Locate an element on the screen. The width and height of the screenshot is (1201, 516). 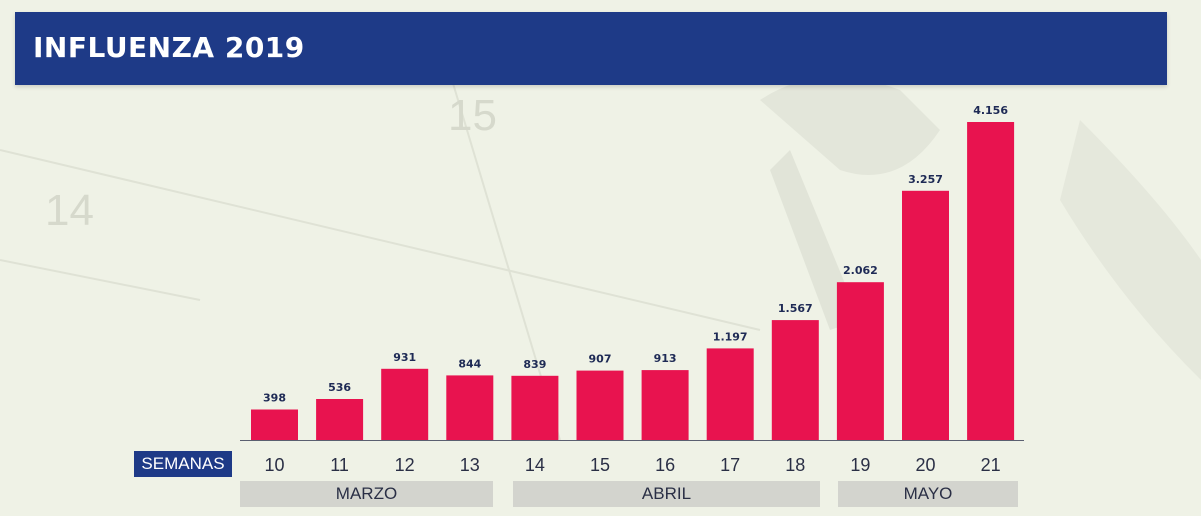
title-banner: INFLUENZA 2019 is located at coordinates (591, 48).